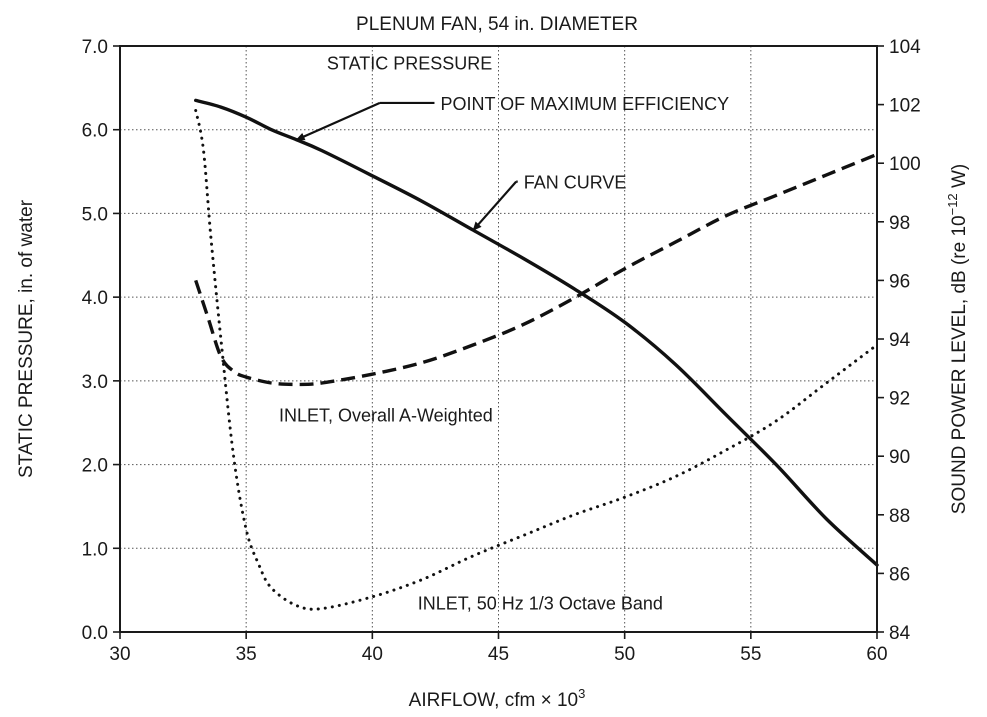 The height and width of the screenshot is (717, 987). I want to click on chart-title: PLENUM FAN, 54 in. DIAMETER, so click(497, 24).